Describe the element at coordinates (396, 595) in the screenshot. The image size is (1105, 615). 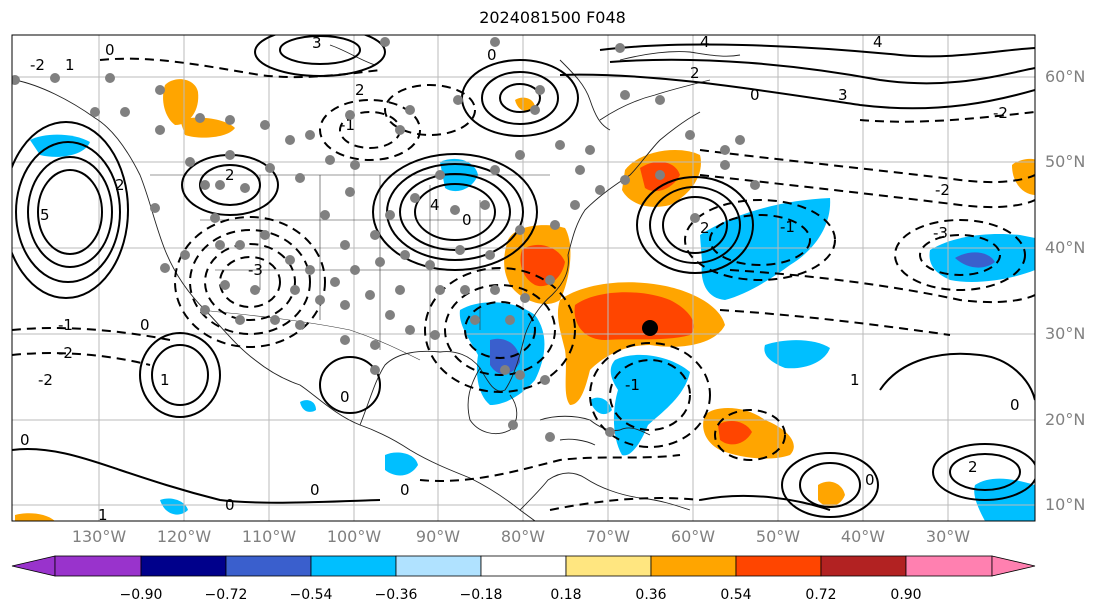
I see `colorbar-tick-label: −0.36` at that location.